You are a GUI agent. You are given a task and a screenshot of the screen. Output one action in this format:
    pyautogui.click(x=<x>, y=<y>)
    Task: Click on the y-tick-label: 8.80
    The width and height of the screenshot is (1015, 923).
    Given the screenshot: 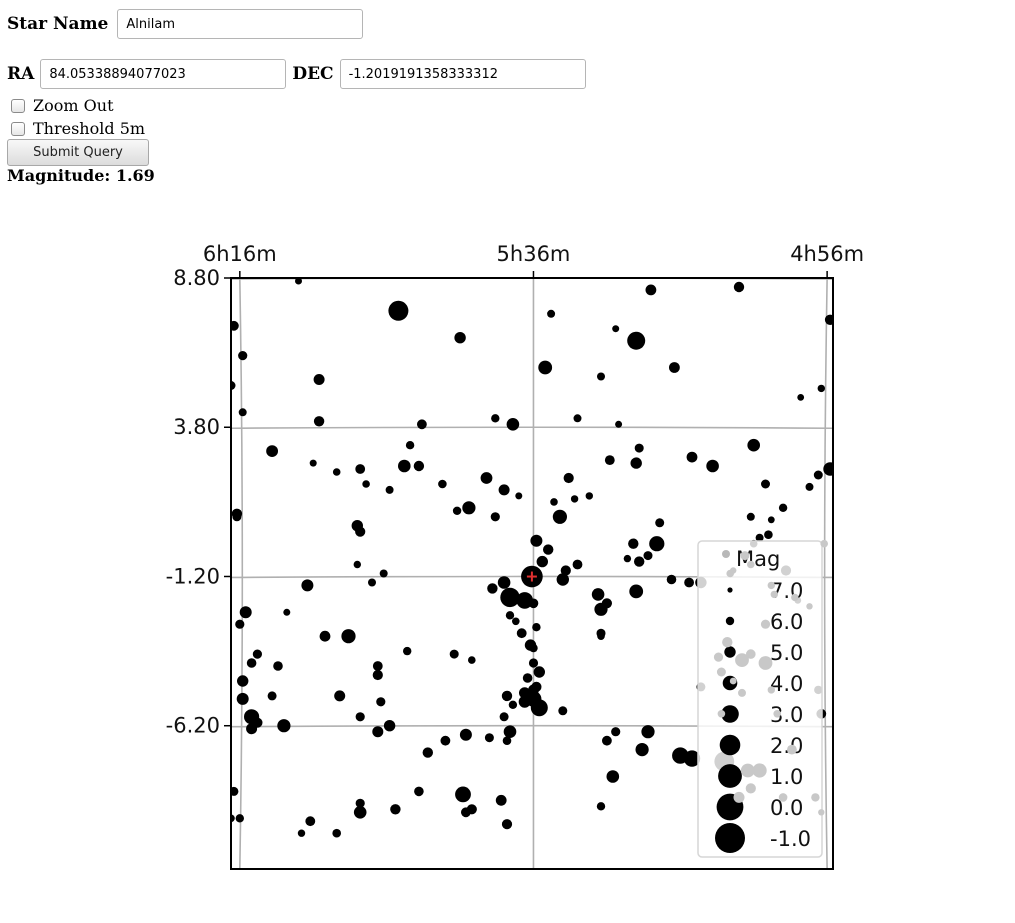 What is the action you would take?
    pyautogui.click(x=196, y=278)
    